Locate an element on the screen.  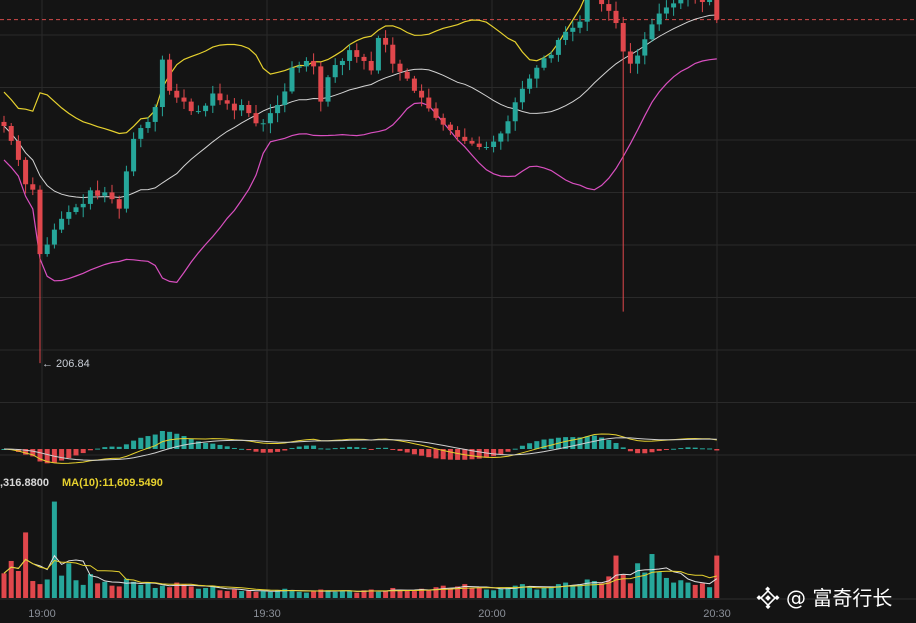
x-tick-label: 19:30 is located at coordinates (267, 614).